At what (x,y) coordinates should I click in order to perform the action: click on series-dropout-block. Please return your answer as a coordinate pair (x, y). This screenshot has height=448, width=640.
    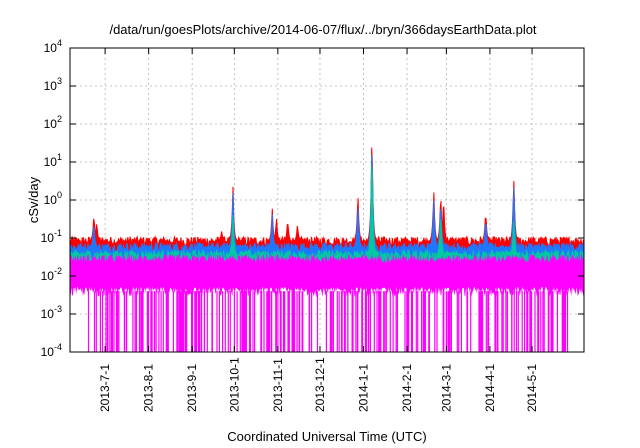
    Looking at the image, I should click on (244, 321).